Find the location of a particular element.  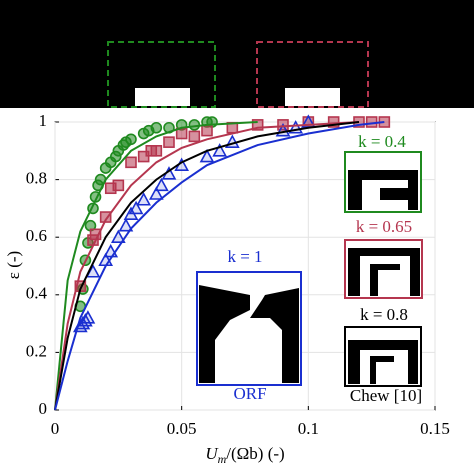

y-axis-label: ε (-) is located at coordinates (13, 265).